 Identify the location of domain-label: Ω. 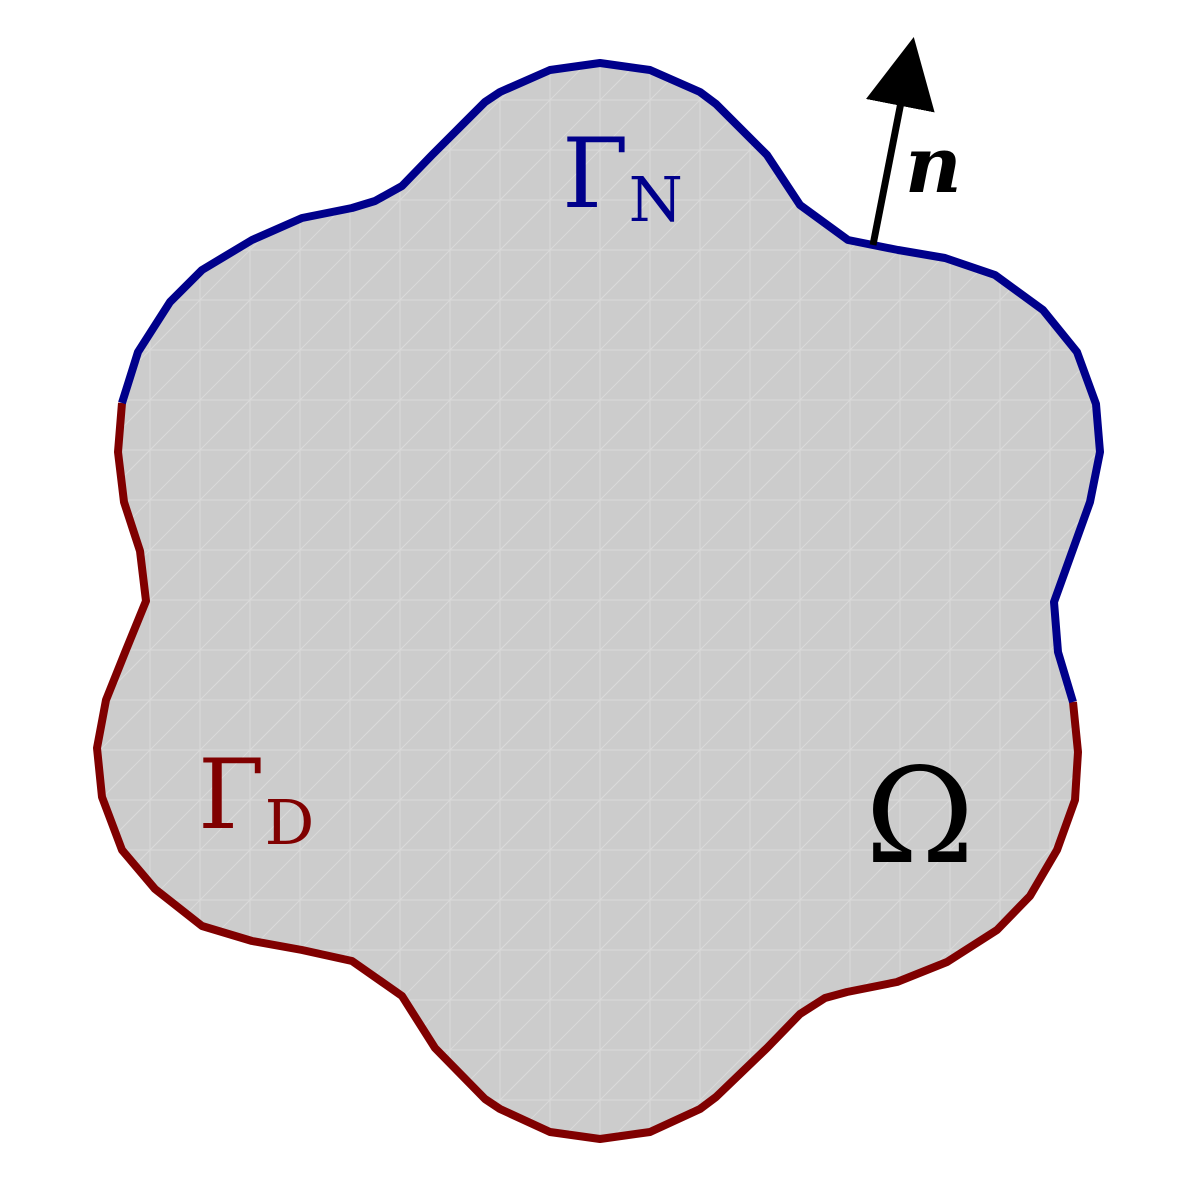
(919, 817).